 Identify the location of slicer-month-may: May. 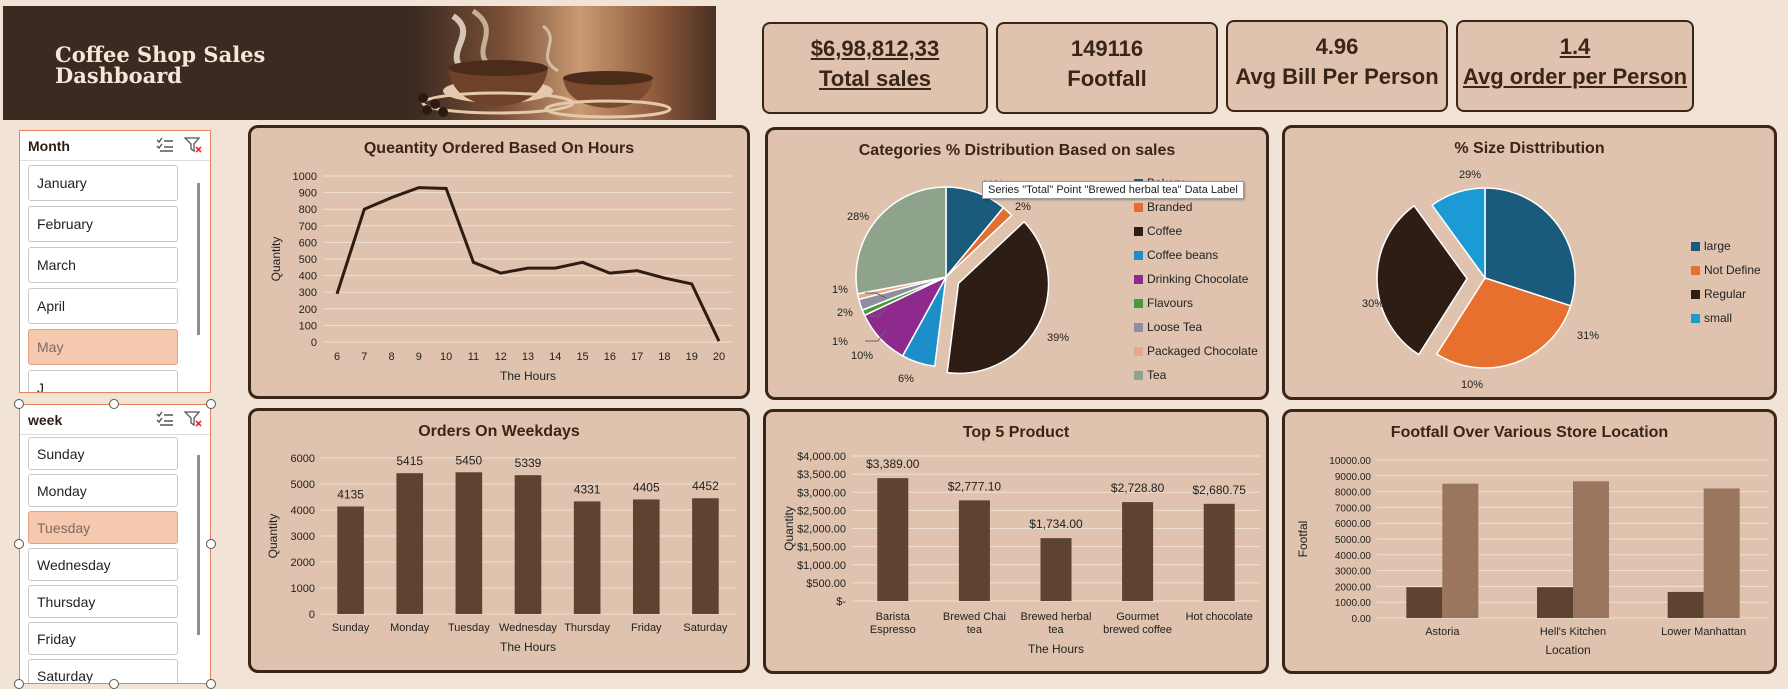
(103, 347).